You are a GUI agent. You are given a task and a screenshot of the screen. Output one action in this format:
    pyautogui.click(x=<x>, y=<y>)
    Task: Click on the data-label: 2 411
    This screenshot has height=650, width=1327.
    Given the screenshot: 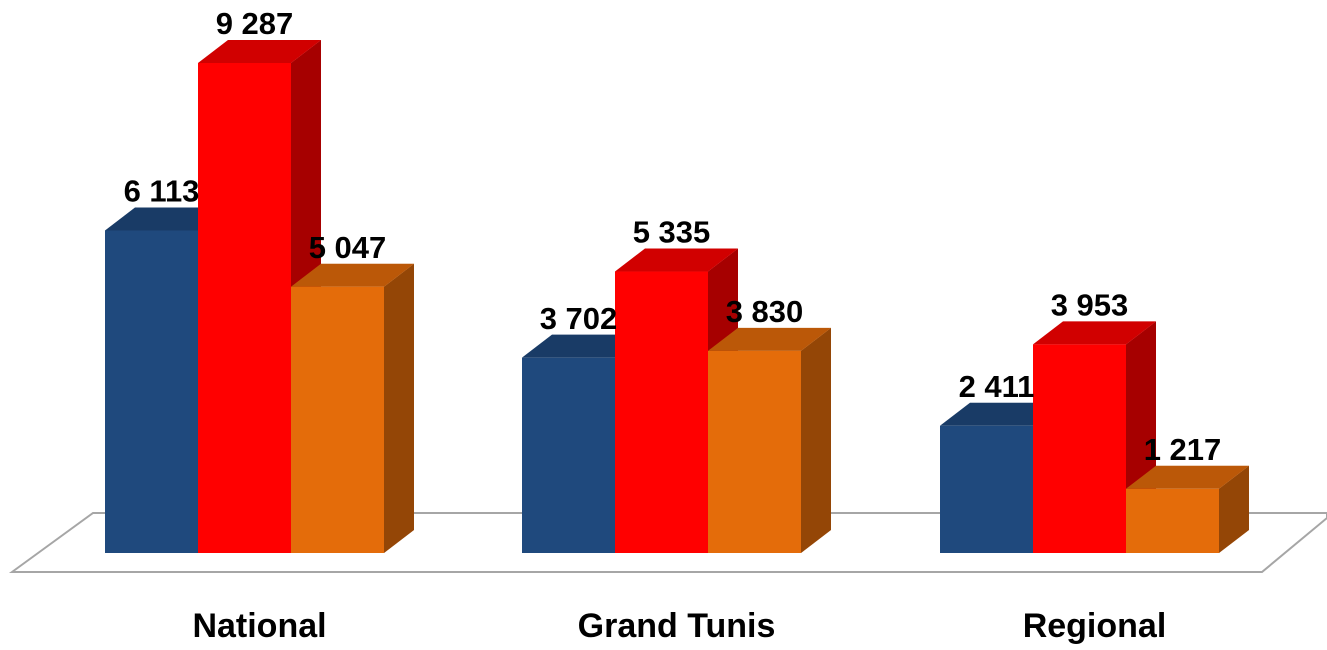 What is the action you would take?
    pyautogui.click(x=997, y=386)
    